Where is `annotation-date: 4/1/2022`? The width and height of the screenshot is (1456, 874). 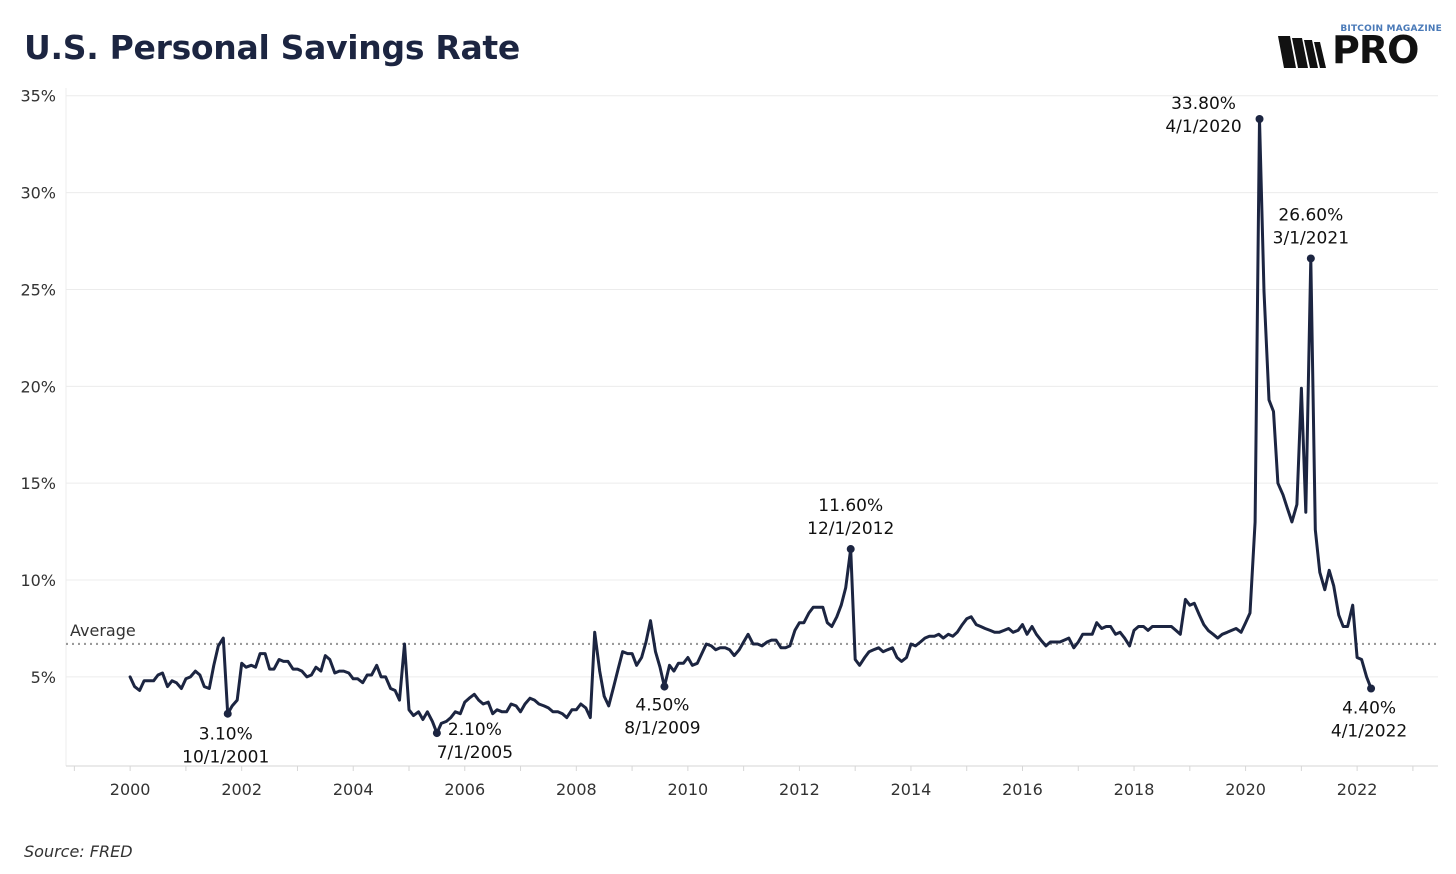
annotation-date: 4/1/2022 is located at coordinates (1369, 732).